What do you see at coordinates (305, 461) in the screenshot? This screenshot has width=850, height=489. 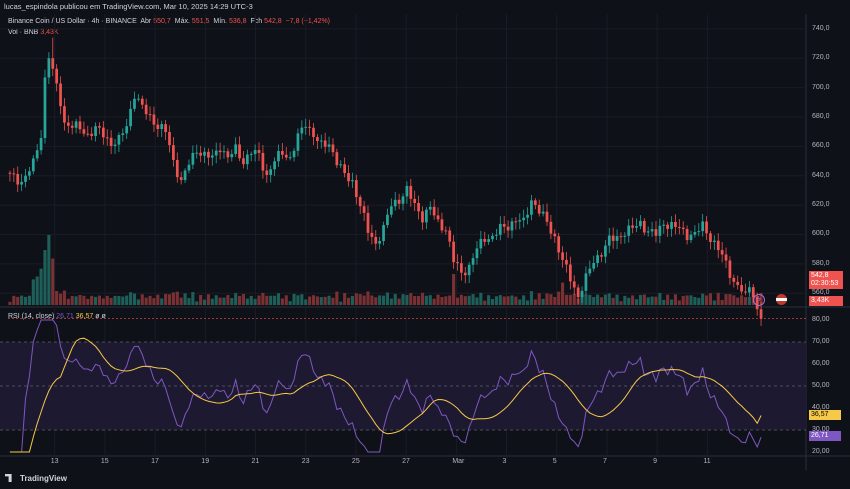 I see `time-tick-label: 23` at bounding box center [305, 461].